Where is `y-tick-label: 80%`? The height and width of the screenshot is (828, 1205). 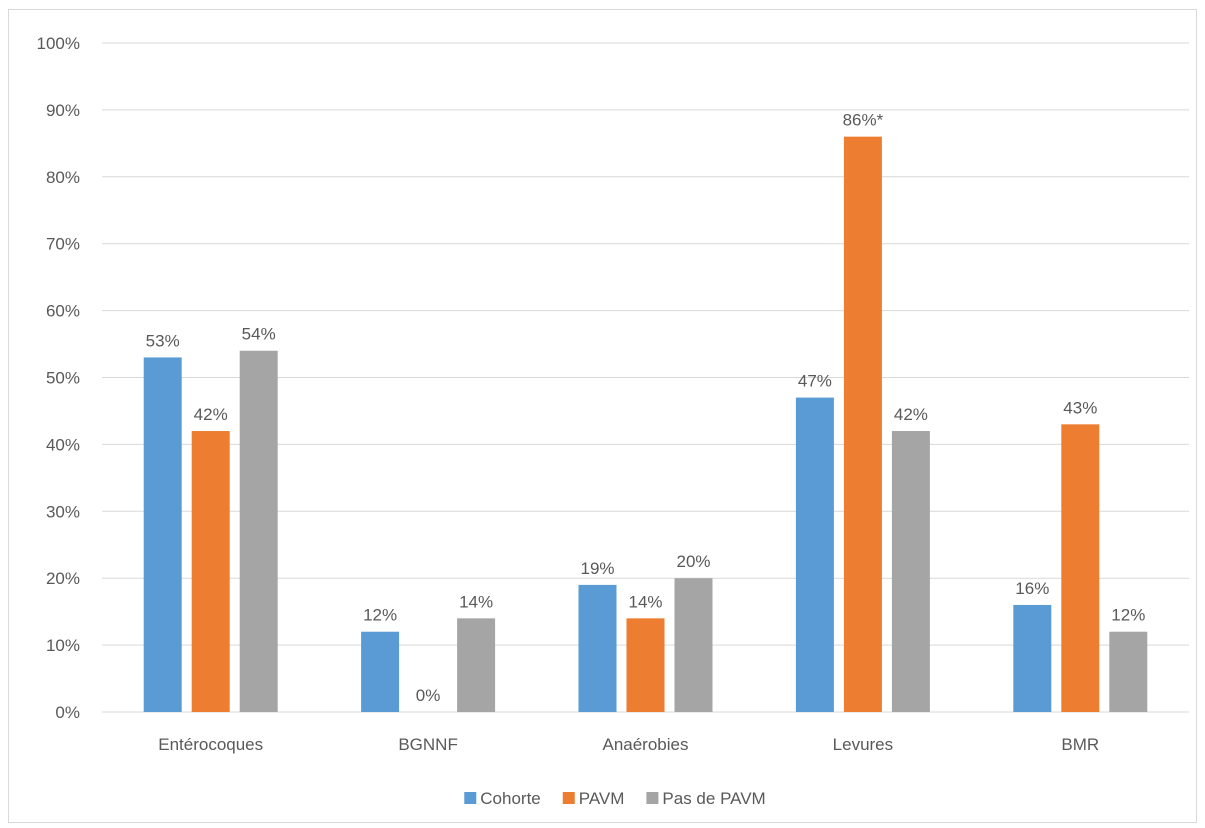
y-tick-label: 80% is located at coordinates (63, 177).